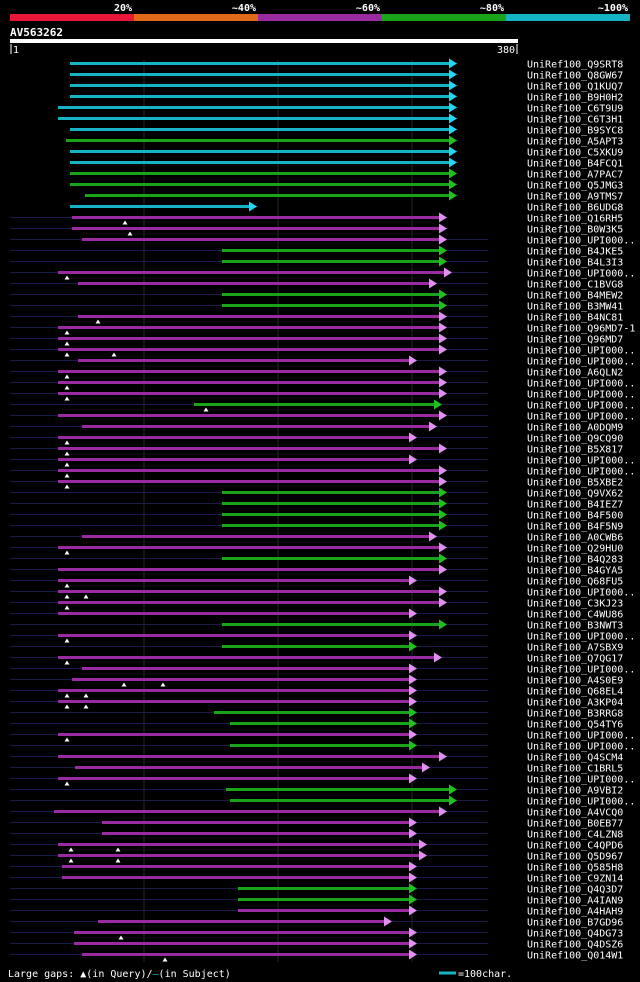 This screenshot has width=640, height=982. Describe the element at coordinates (575, 846) in the screenshot. I see `hit-label: UniRef100_C4QPD6` at that location.